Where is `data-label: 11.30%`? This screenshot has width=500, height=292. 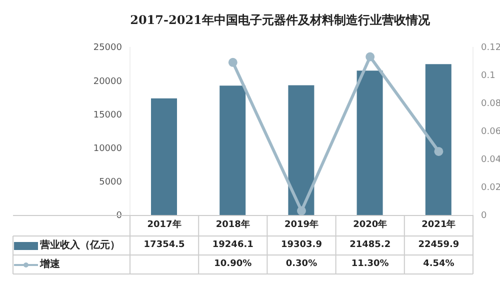 data-label: 11.30% is located at coordinates (370, 264).